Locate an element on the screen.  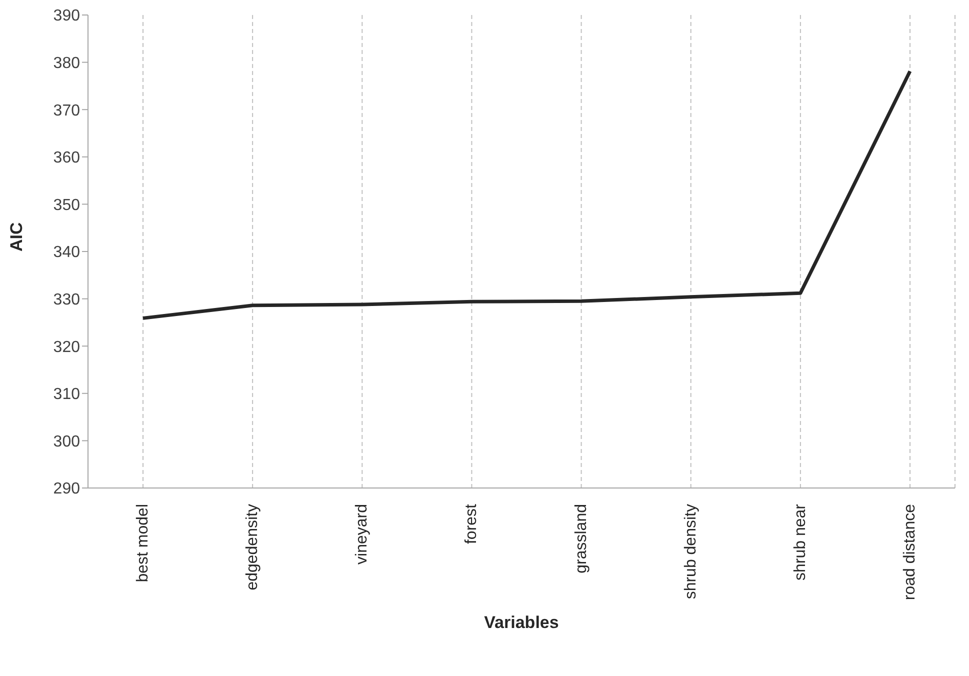
x-tick-label: edgedensity is located at coordinates (253, 547).